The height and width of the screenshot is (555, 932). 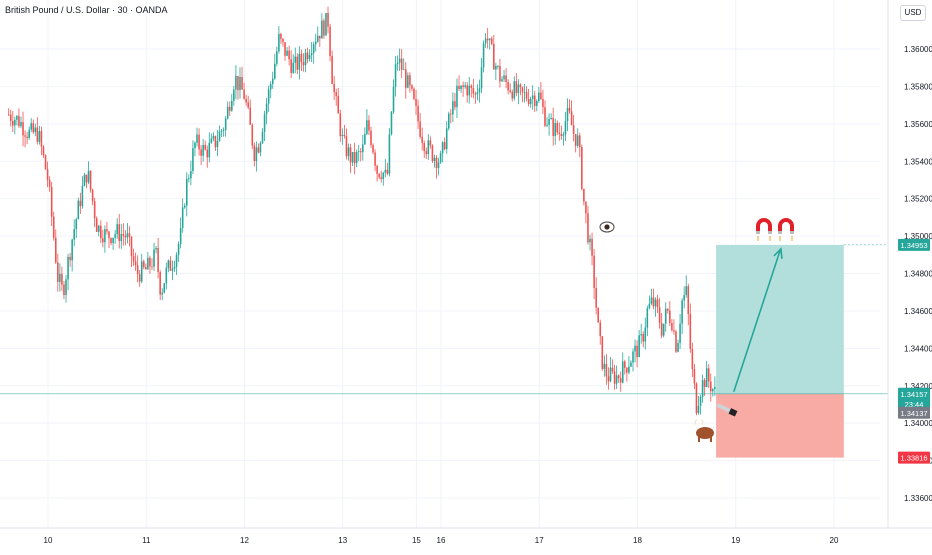 I want to click on stop-badge-bg, so click(x=914, y=457).